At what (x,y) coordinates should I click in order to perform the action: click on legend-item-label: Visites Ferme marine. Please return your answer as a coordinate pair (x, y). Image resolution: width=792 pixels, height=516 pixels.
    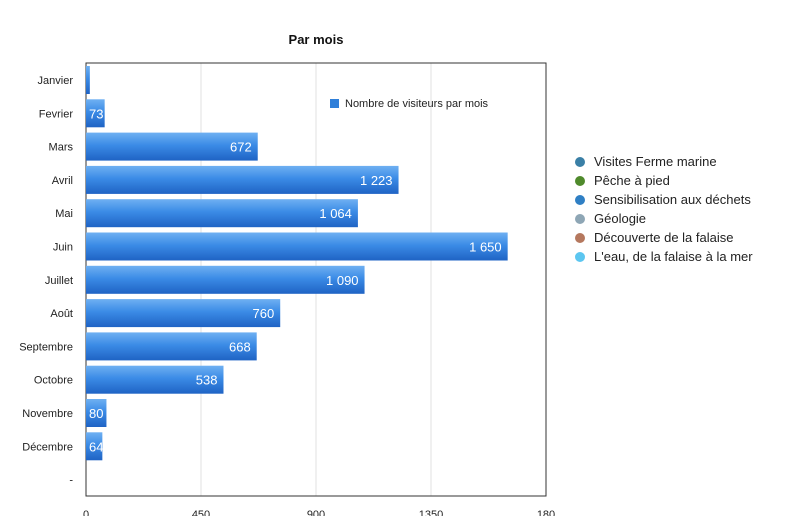
    Looking at the image, I should click on (655, 161).